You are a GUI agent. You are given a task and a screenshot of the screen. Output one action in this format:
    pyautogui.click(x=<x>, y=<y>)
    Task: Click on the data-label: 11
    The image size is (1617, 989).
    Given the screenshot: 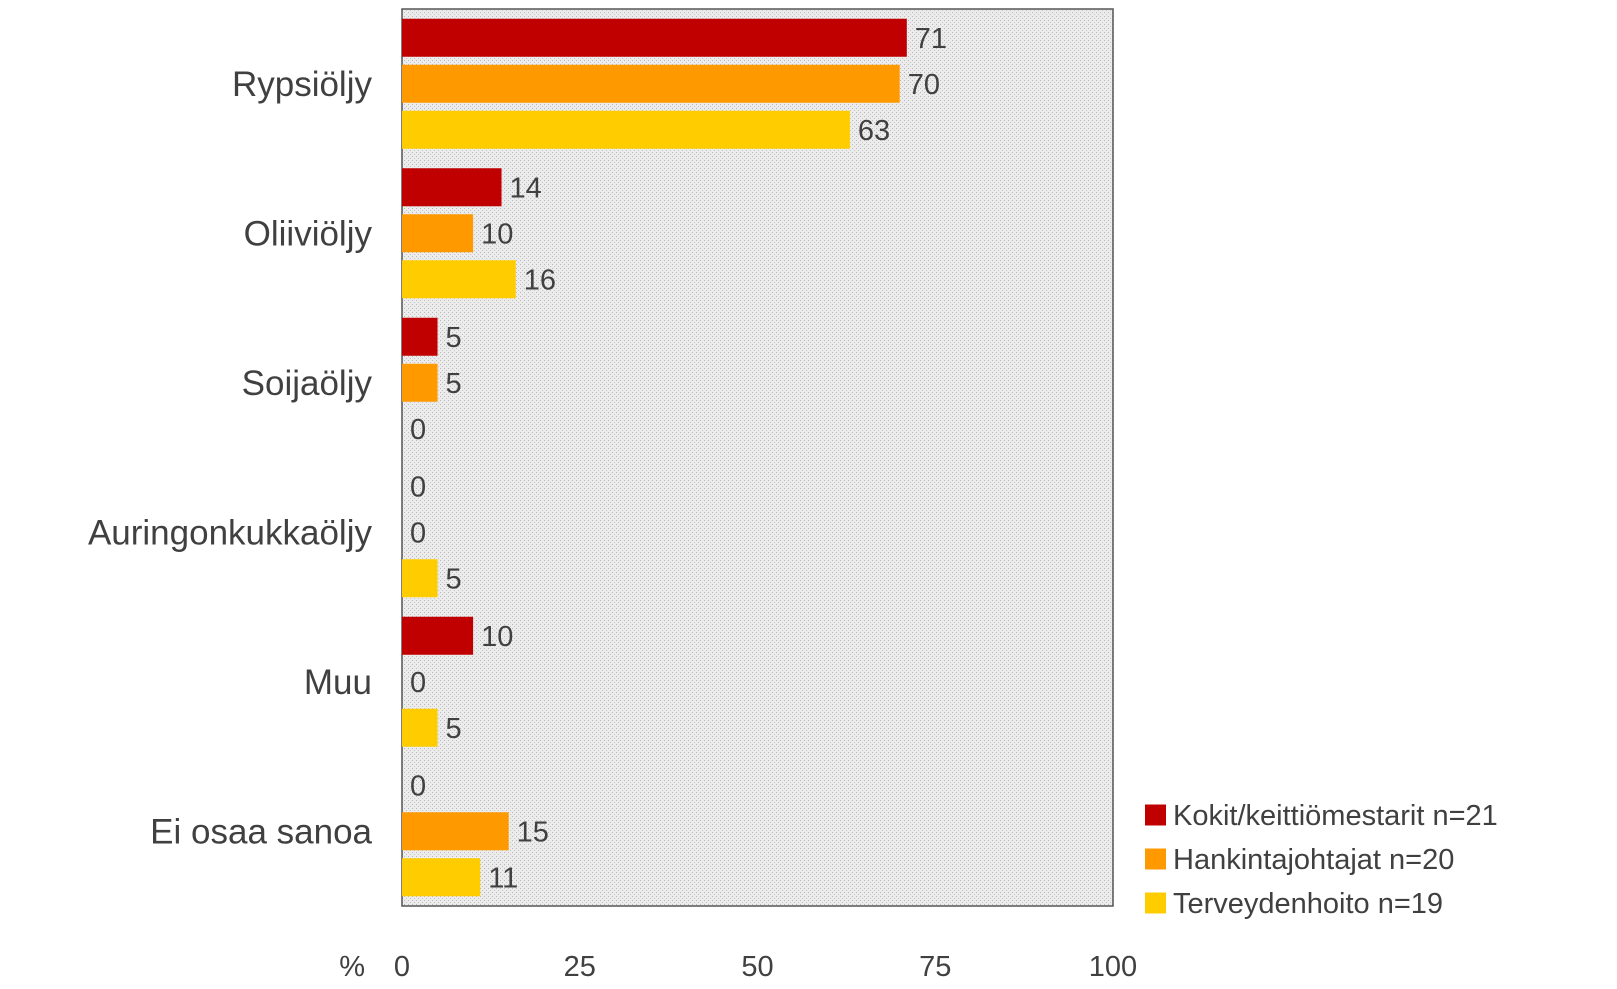 What is the action you would take?
    pyautogui.click(x=503, y=878)
    